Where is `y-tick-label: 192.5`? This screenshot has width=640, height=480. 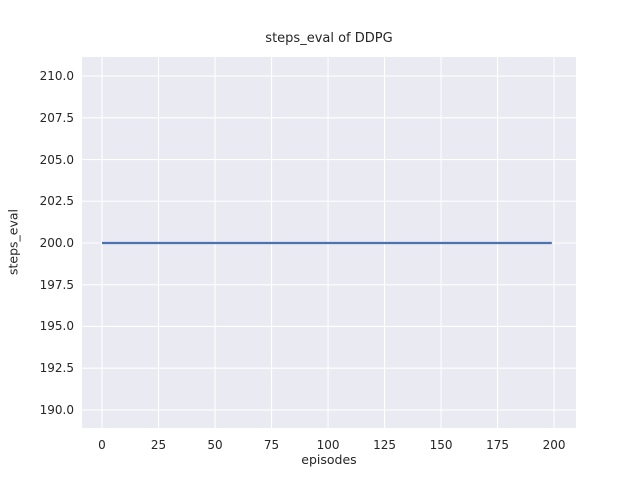
y-tick-label: 192.5 is located at coordinates (56, 368).